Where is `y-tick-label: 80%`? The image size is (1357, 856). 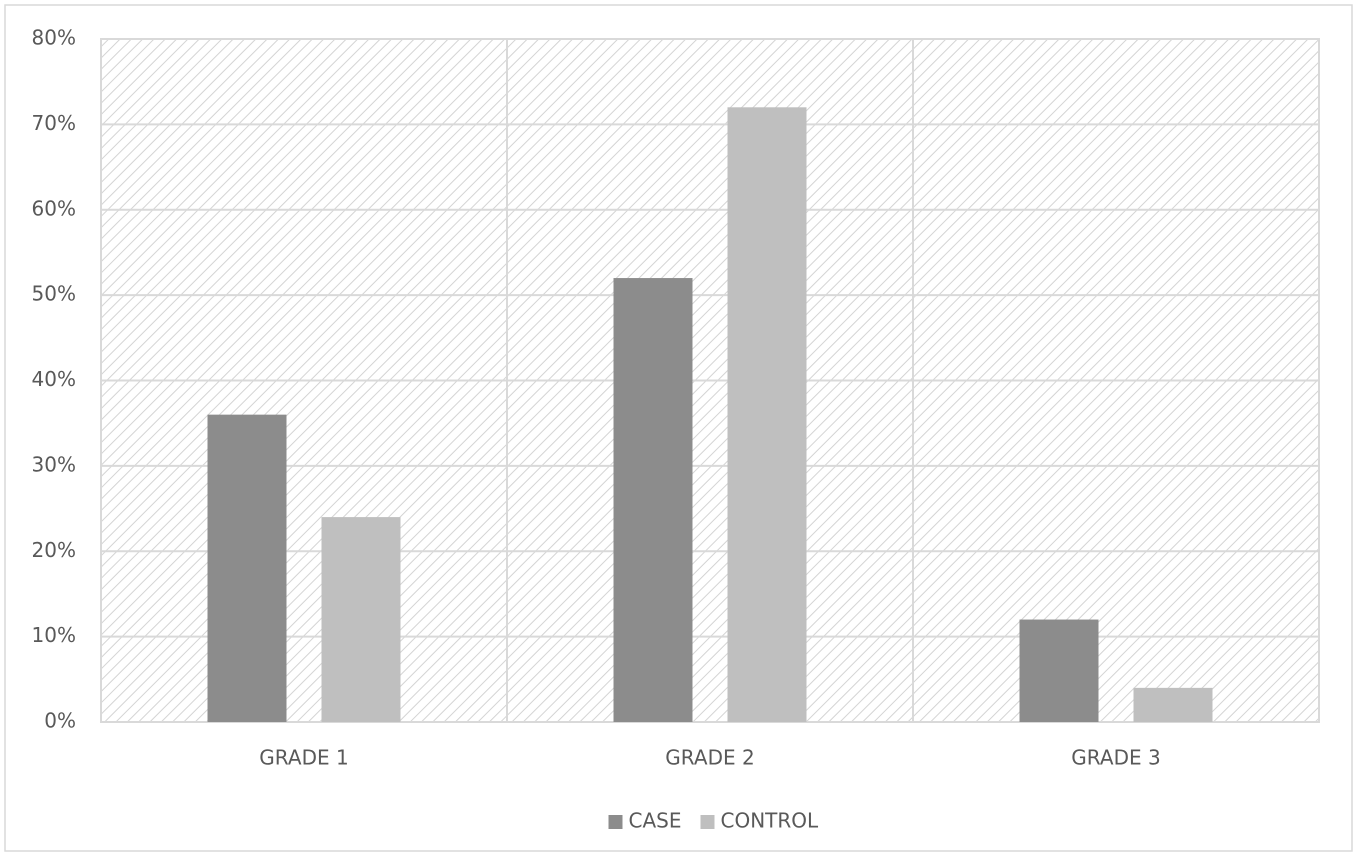
y-tick-label: 80% is located at coordinates (54, 38).